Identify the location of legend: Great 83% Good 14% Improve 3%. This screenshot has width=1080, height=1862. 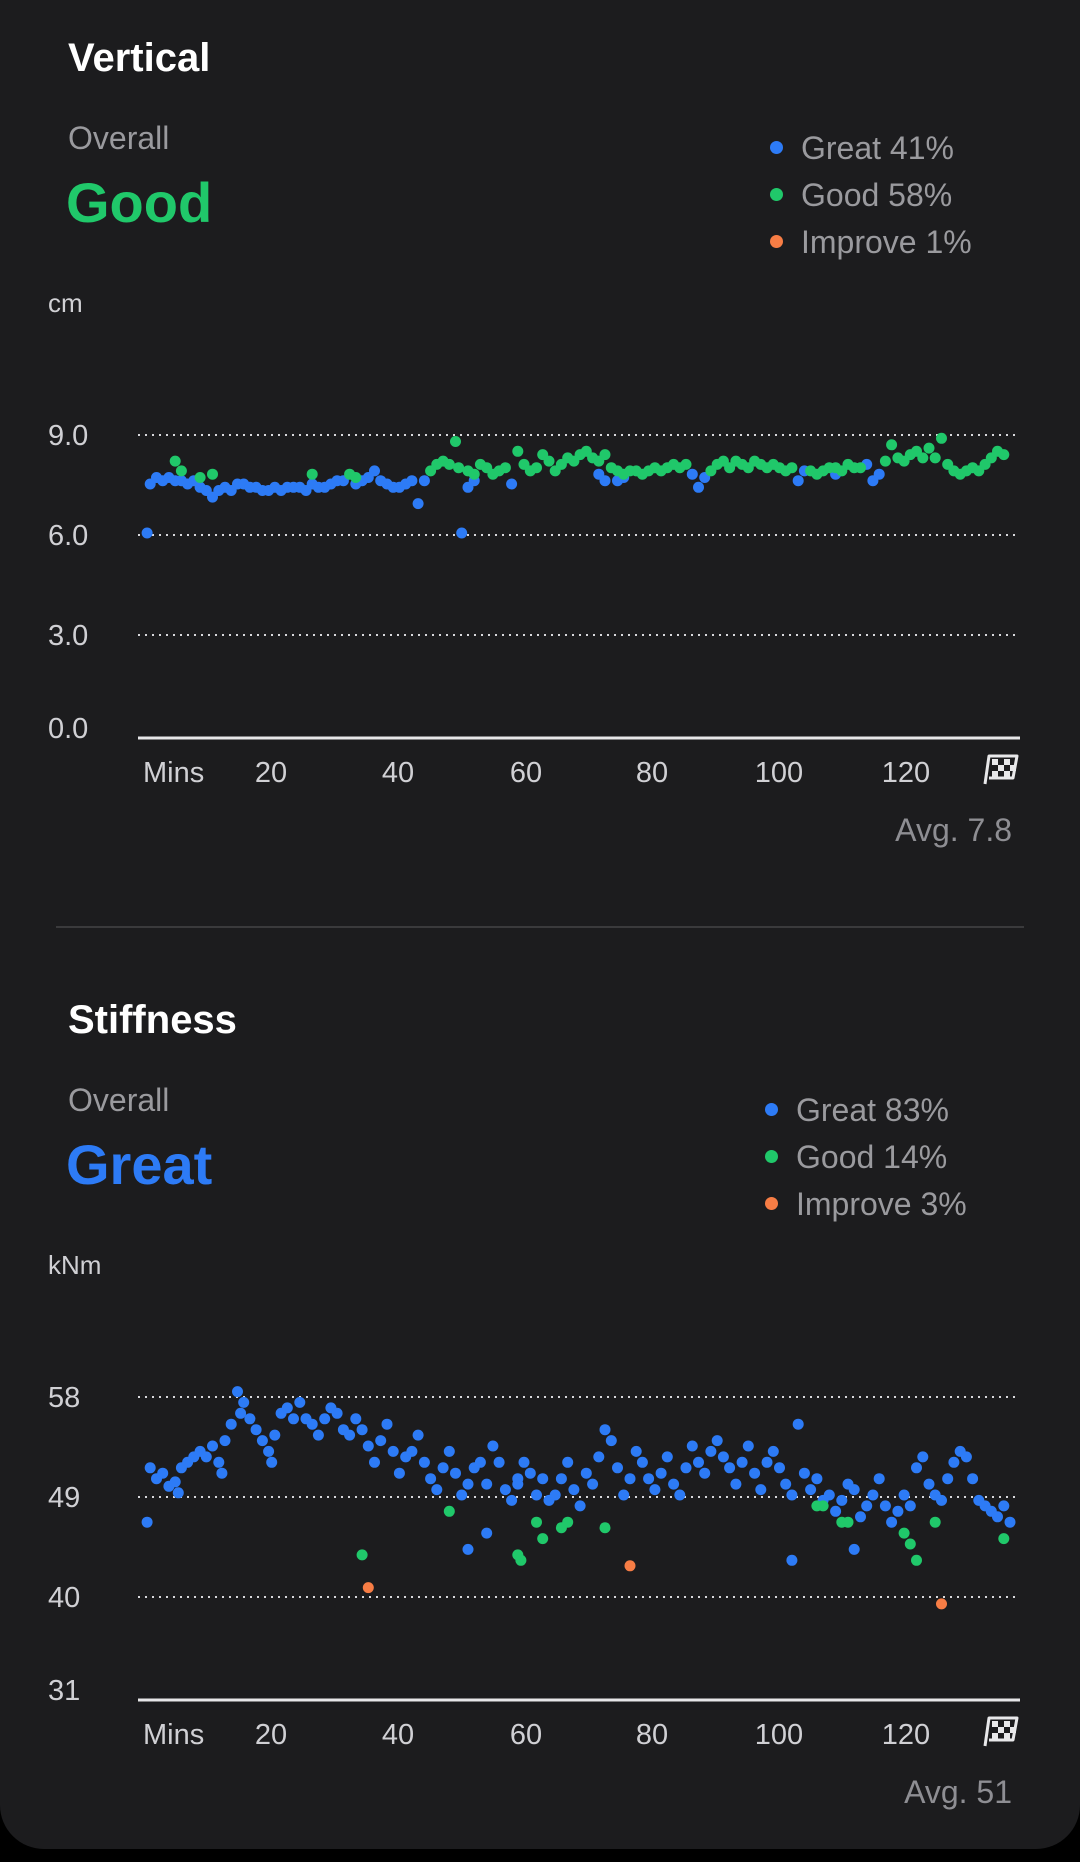
(866, 1160).